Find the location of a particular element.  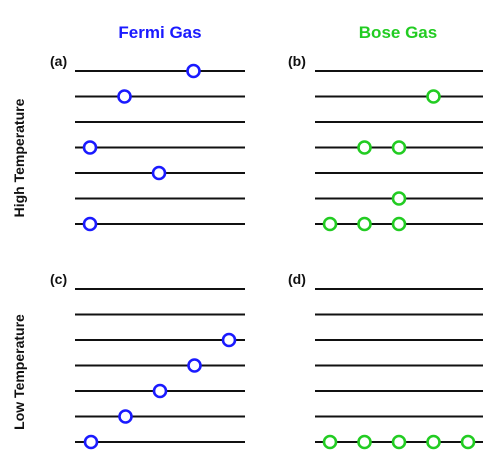

fermi-gas-title: Fermi Gas is located at coordinates (159, 32).